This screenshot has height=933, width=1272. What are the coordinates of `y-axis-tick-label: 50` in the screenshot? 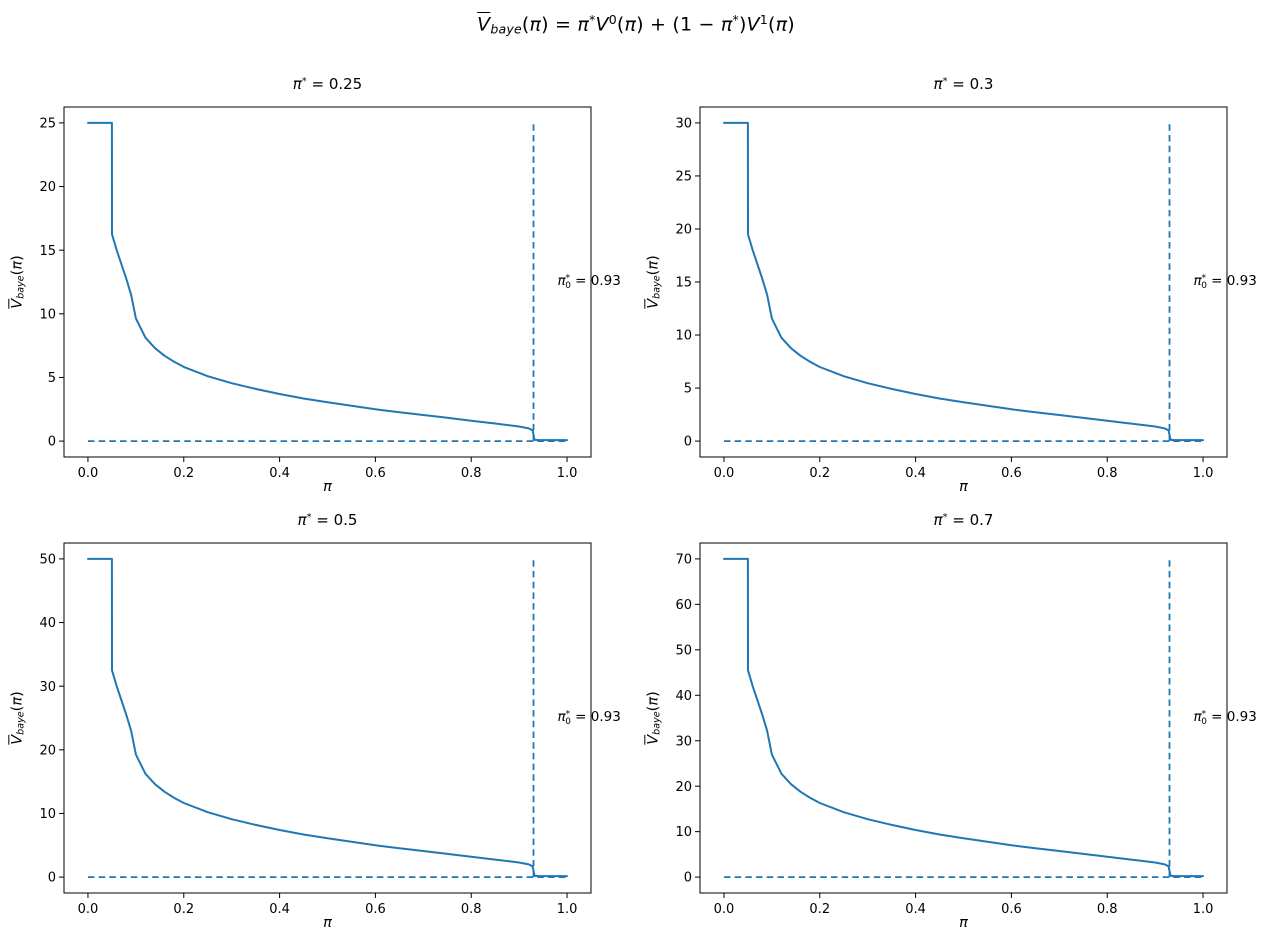 It's located at (47, 560).